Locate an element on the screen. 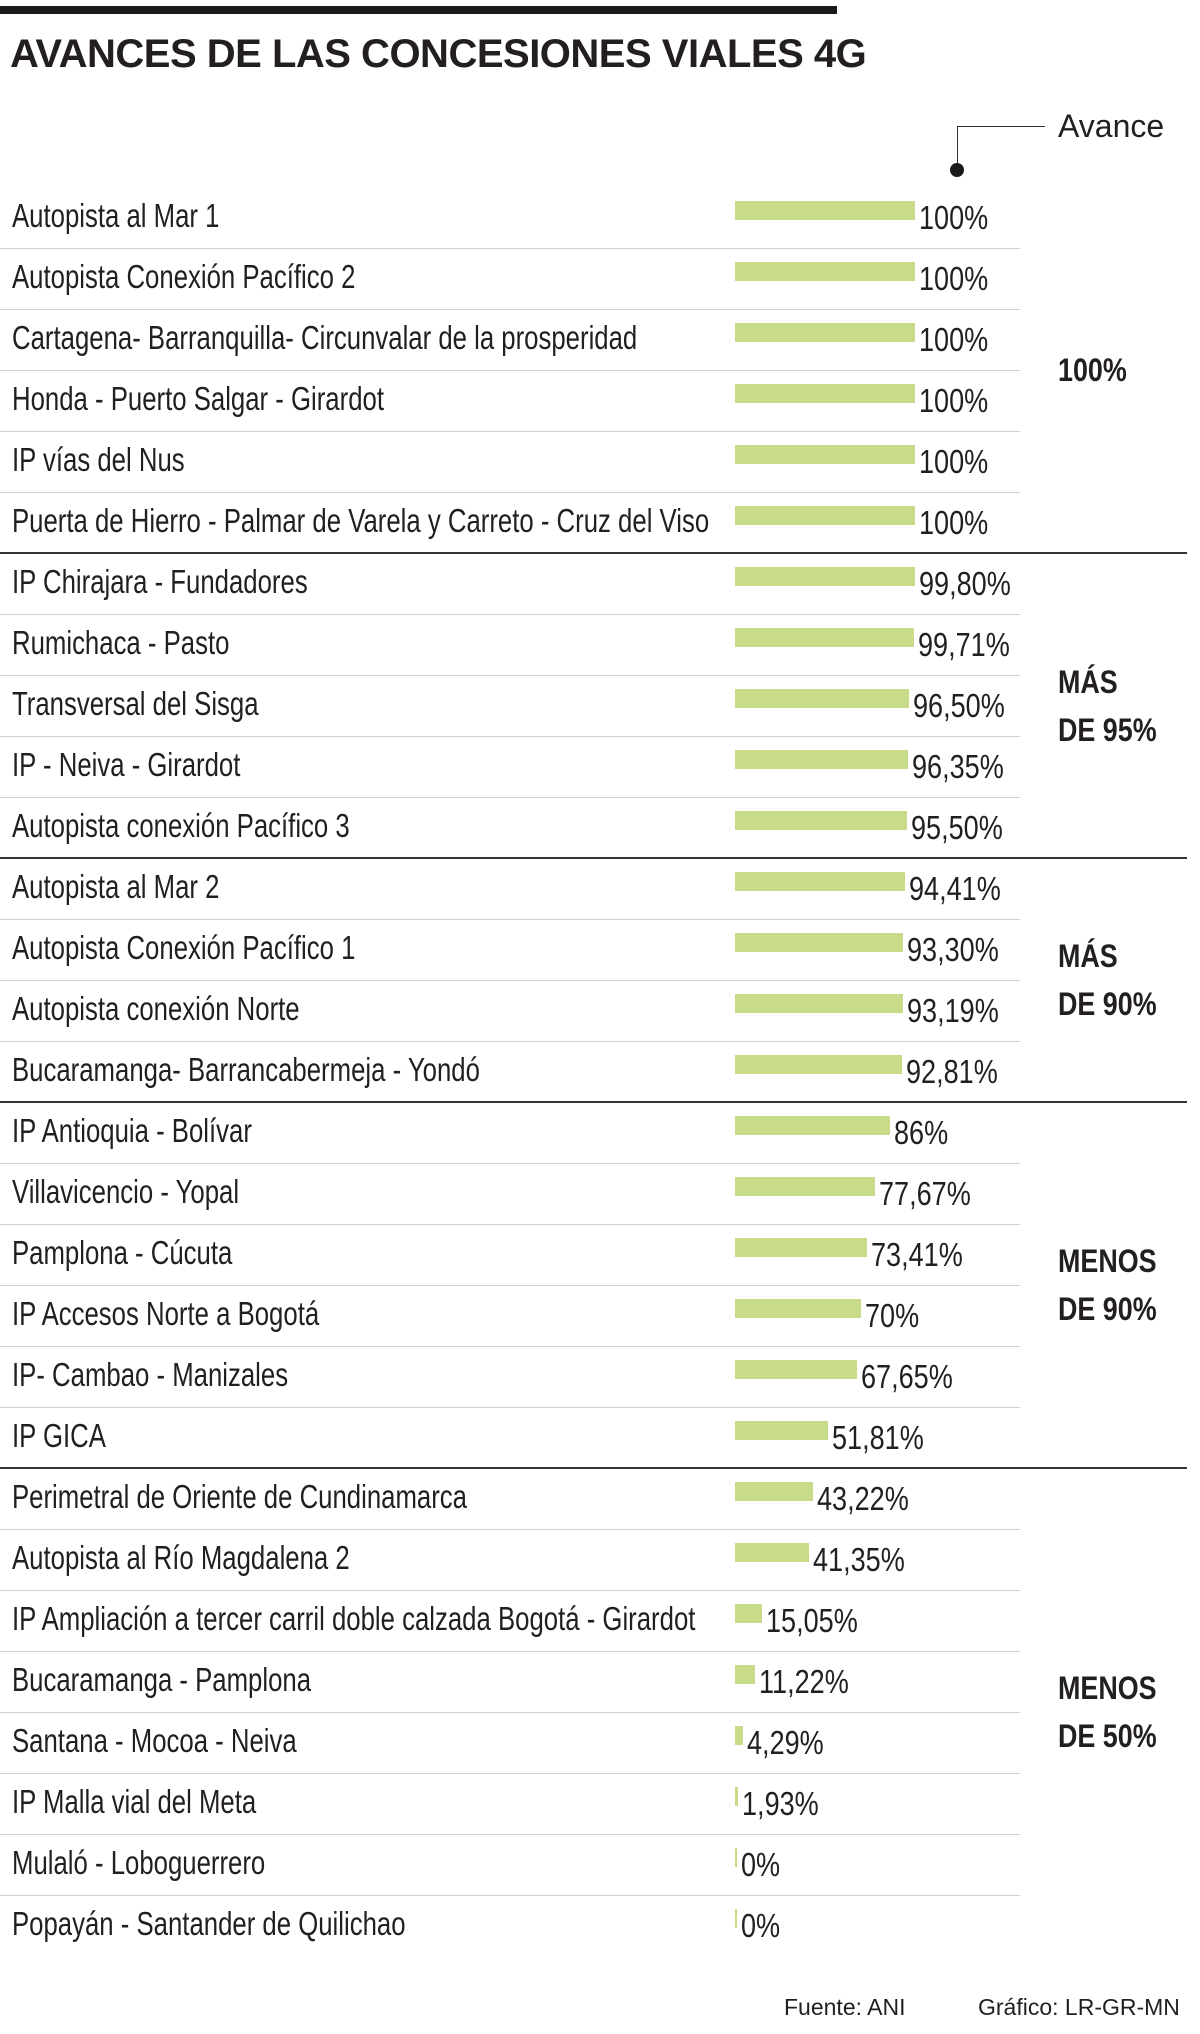  footer-source: Fuente: ANI is located at coordinates (845, 2007).